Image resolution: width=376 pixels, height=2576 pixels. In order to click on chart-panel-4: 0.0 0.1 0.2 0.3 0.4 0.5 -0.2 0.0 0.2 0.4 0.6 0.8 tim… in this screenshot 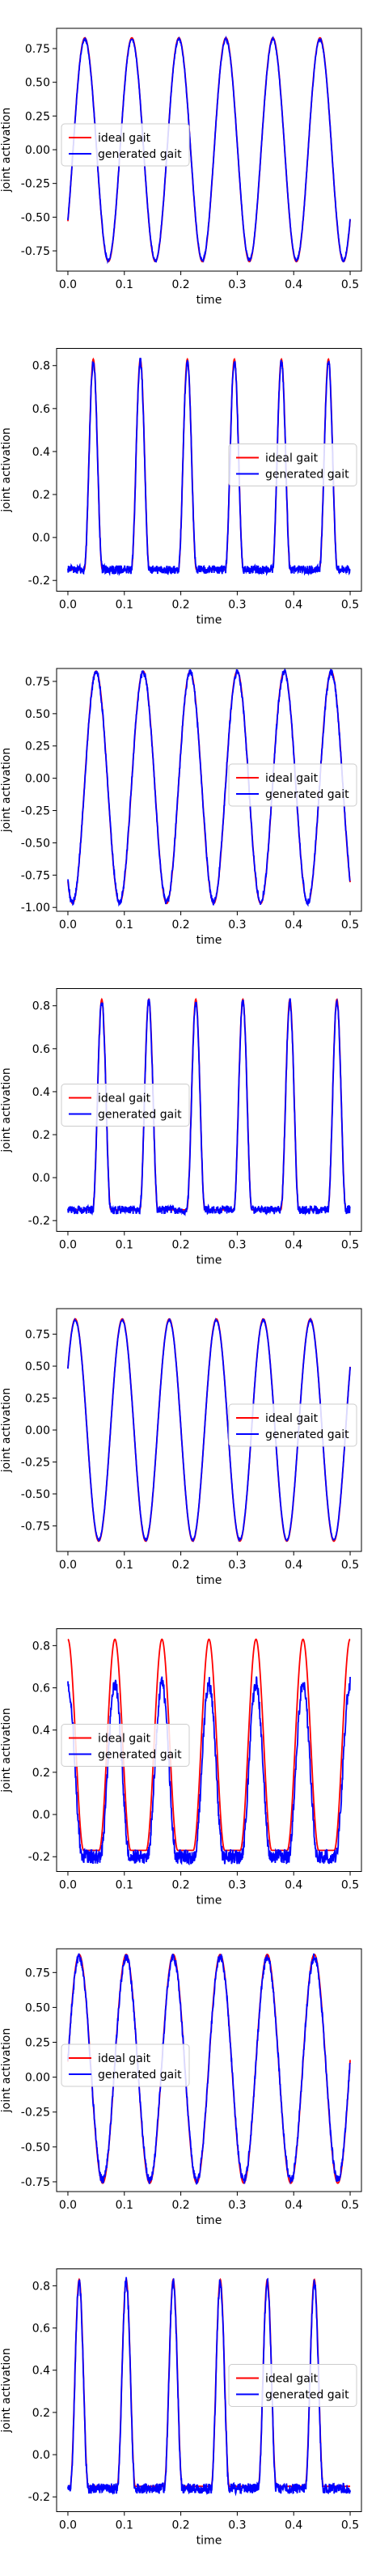, I will do `click(181, 1127)`.